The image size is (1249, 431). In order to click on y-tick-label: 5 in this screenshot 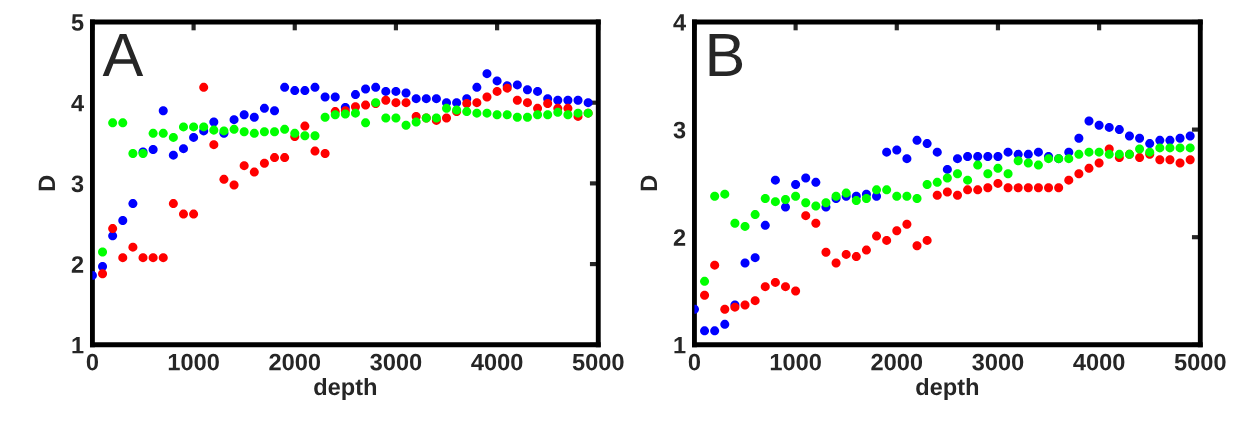, I will do `click(77, 22)`.